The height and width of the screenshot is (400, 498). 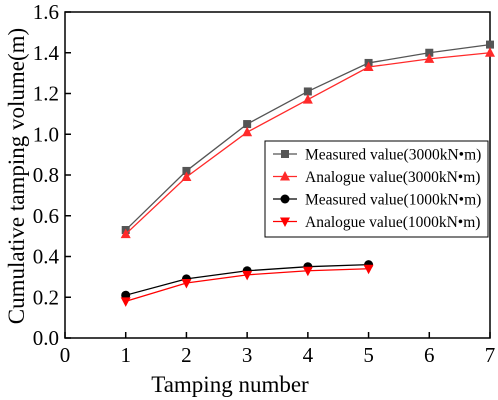 What do you see at coordinates (65, 355) in the screenshot?
I see `x-tick-label: 0` at bounding box center [65, 355].